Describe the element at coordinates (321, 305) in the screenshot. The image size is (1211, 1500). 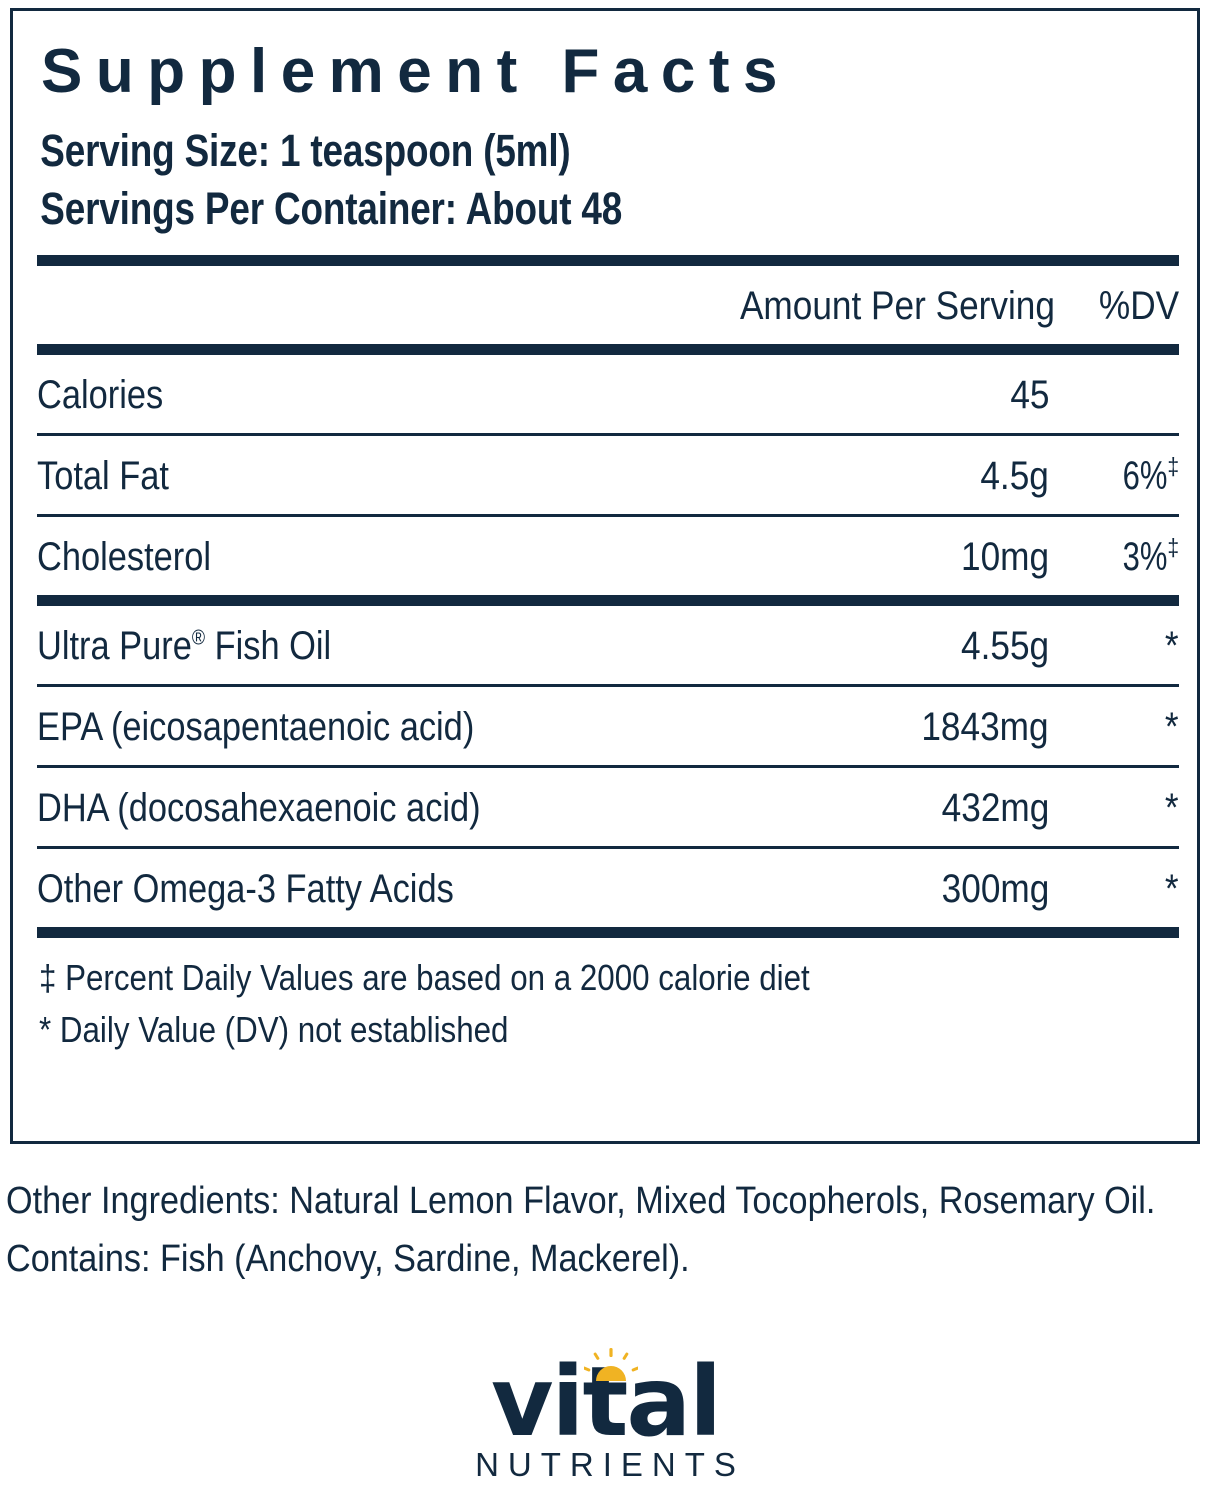
I see `header-spacer` at that location.